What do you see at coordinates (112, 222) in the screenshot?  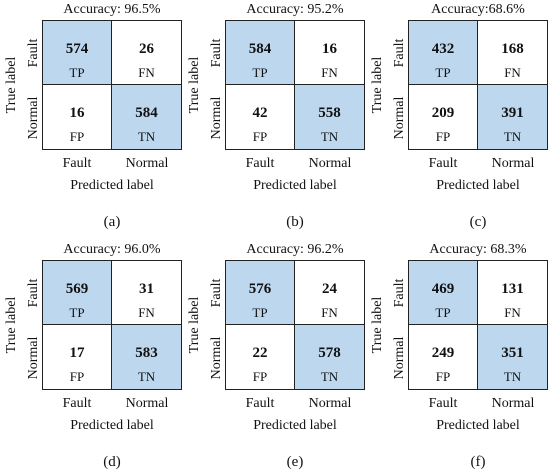 I see `panel-caption: (a)` at bounding box center [112, 222].